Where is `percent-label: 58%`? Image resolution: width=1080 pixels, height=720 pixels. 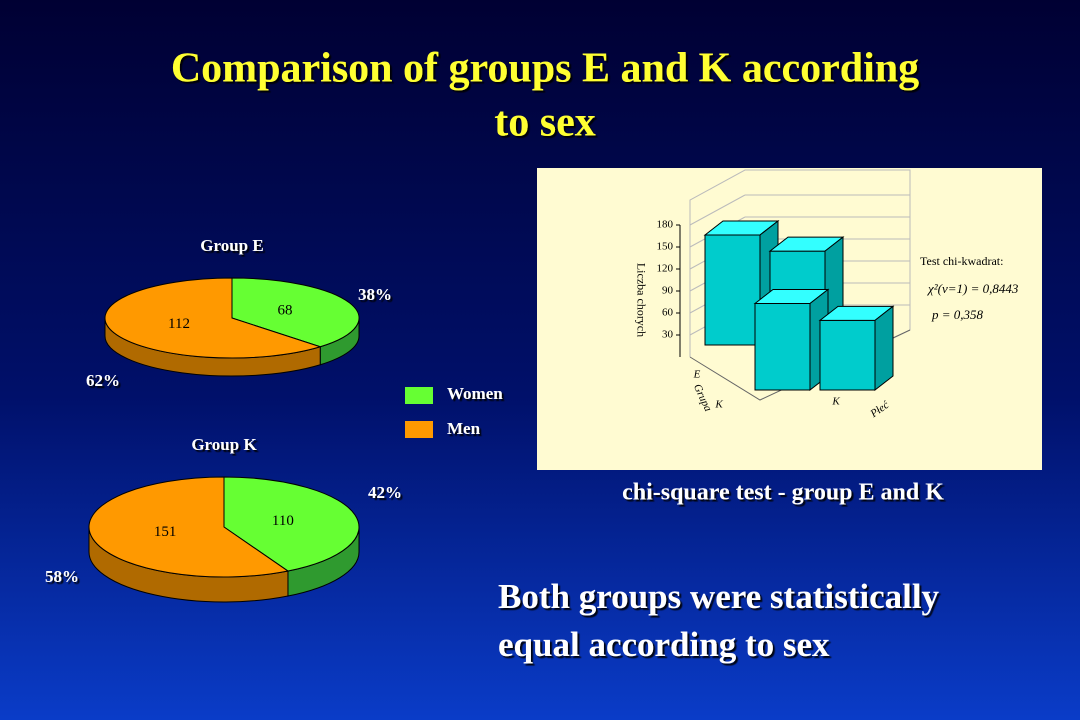
percent-label: 58% is located at coordinates (62, 576).